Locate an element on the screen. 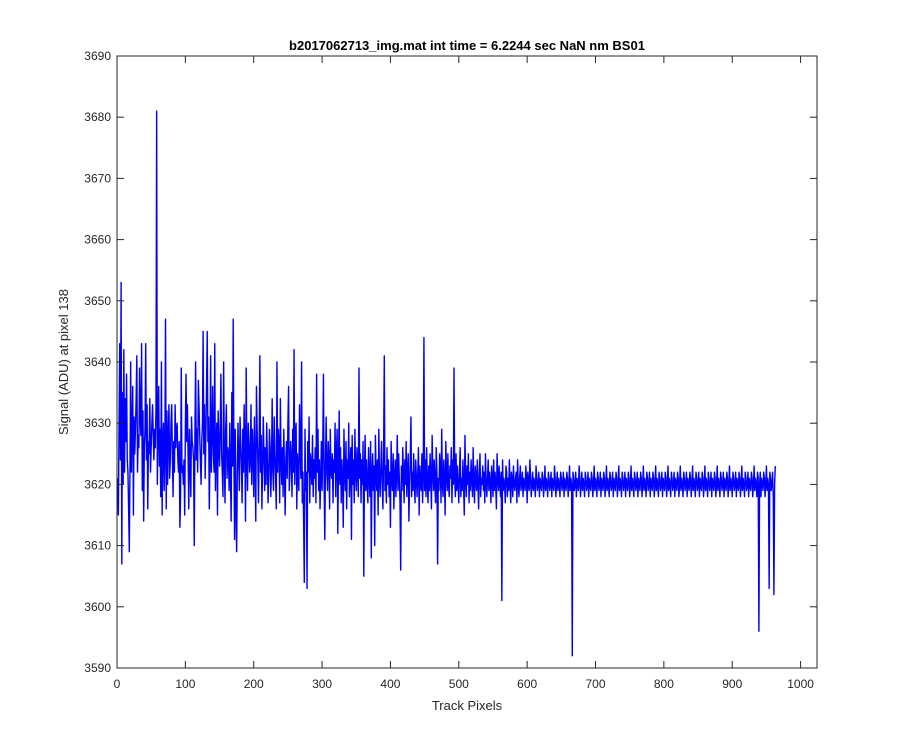 The width and height of the screenshot is (900, 750). y-tick-label: 3600 is located at coordinates (97, 607).